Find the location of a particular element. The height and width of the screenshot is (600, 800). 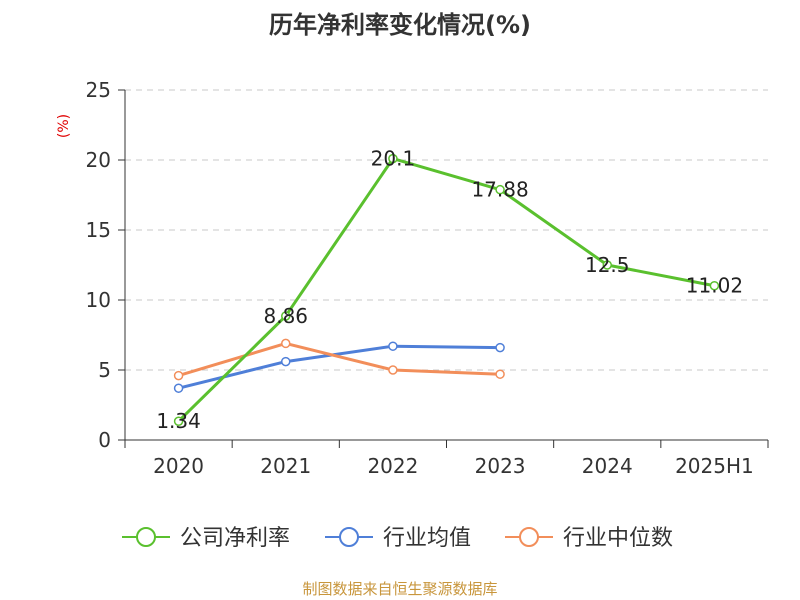

data-label: 12.5 is located at coordinates (607, 265).